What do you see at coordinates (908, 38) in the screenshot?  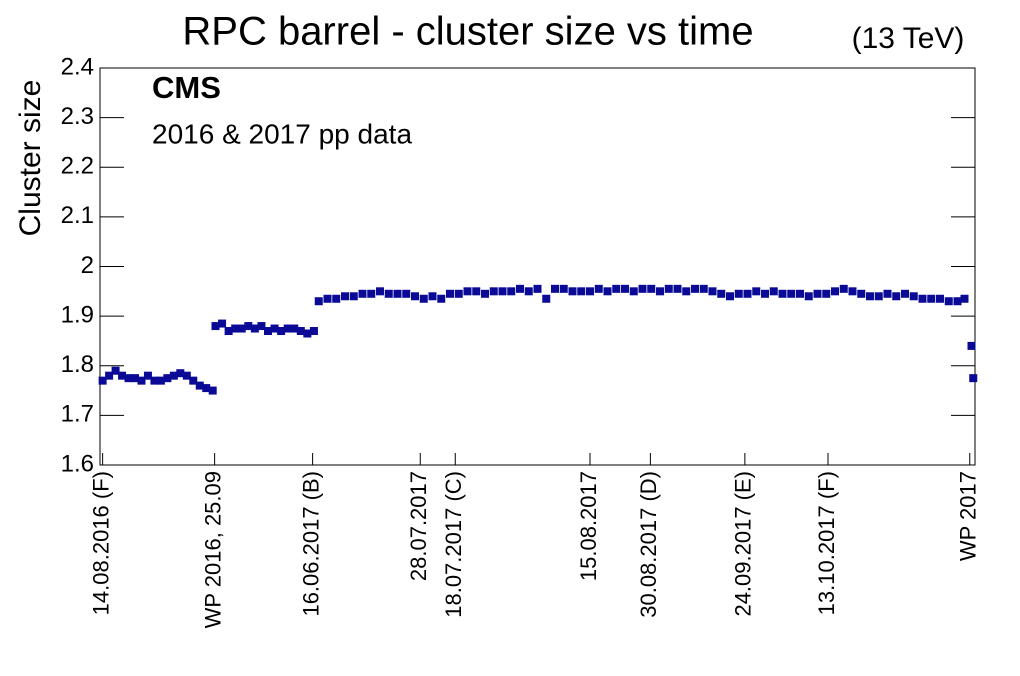 I see `chart-subtitle: (13 TeV)` at bounding box center [908, 38].